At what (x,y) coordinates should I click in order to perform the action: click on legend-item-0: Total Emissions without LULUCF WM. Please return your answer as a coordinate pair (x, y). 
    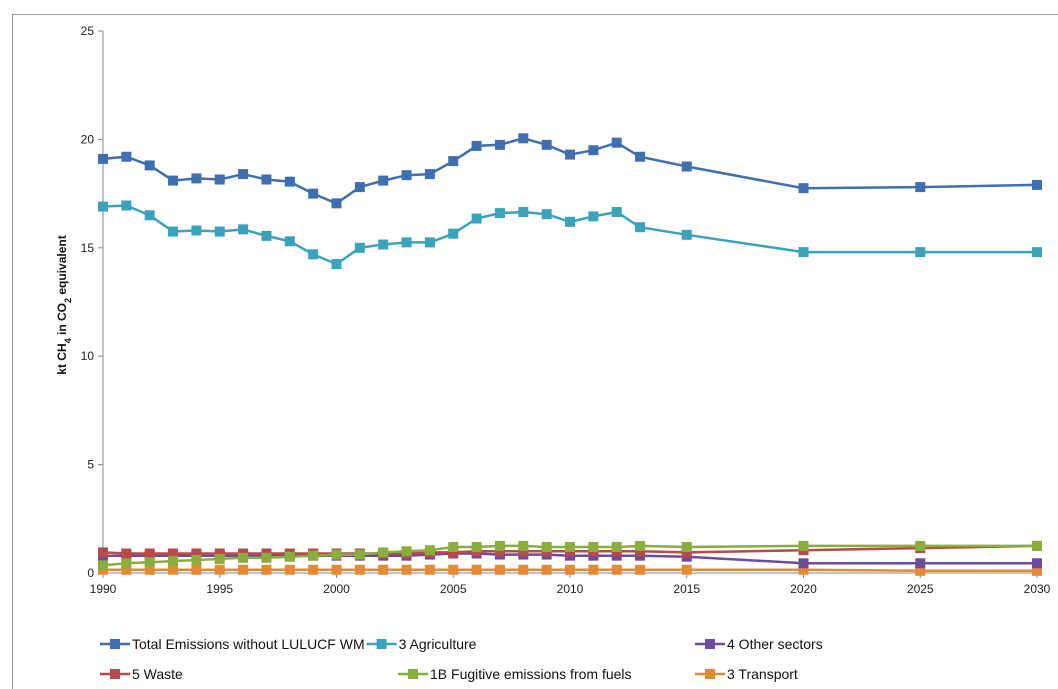
    Looking at the image, I should click on (232, 644).